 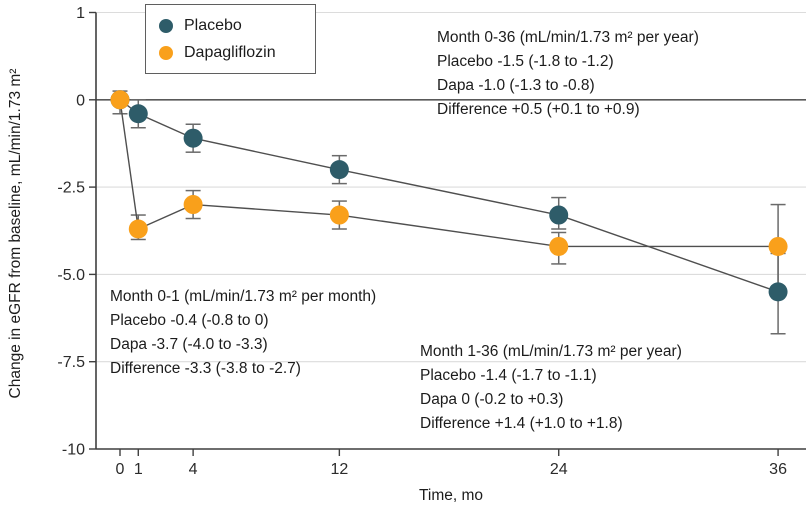 I want to click on x-tick-label: 12, so click(x=339, y=469).